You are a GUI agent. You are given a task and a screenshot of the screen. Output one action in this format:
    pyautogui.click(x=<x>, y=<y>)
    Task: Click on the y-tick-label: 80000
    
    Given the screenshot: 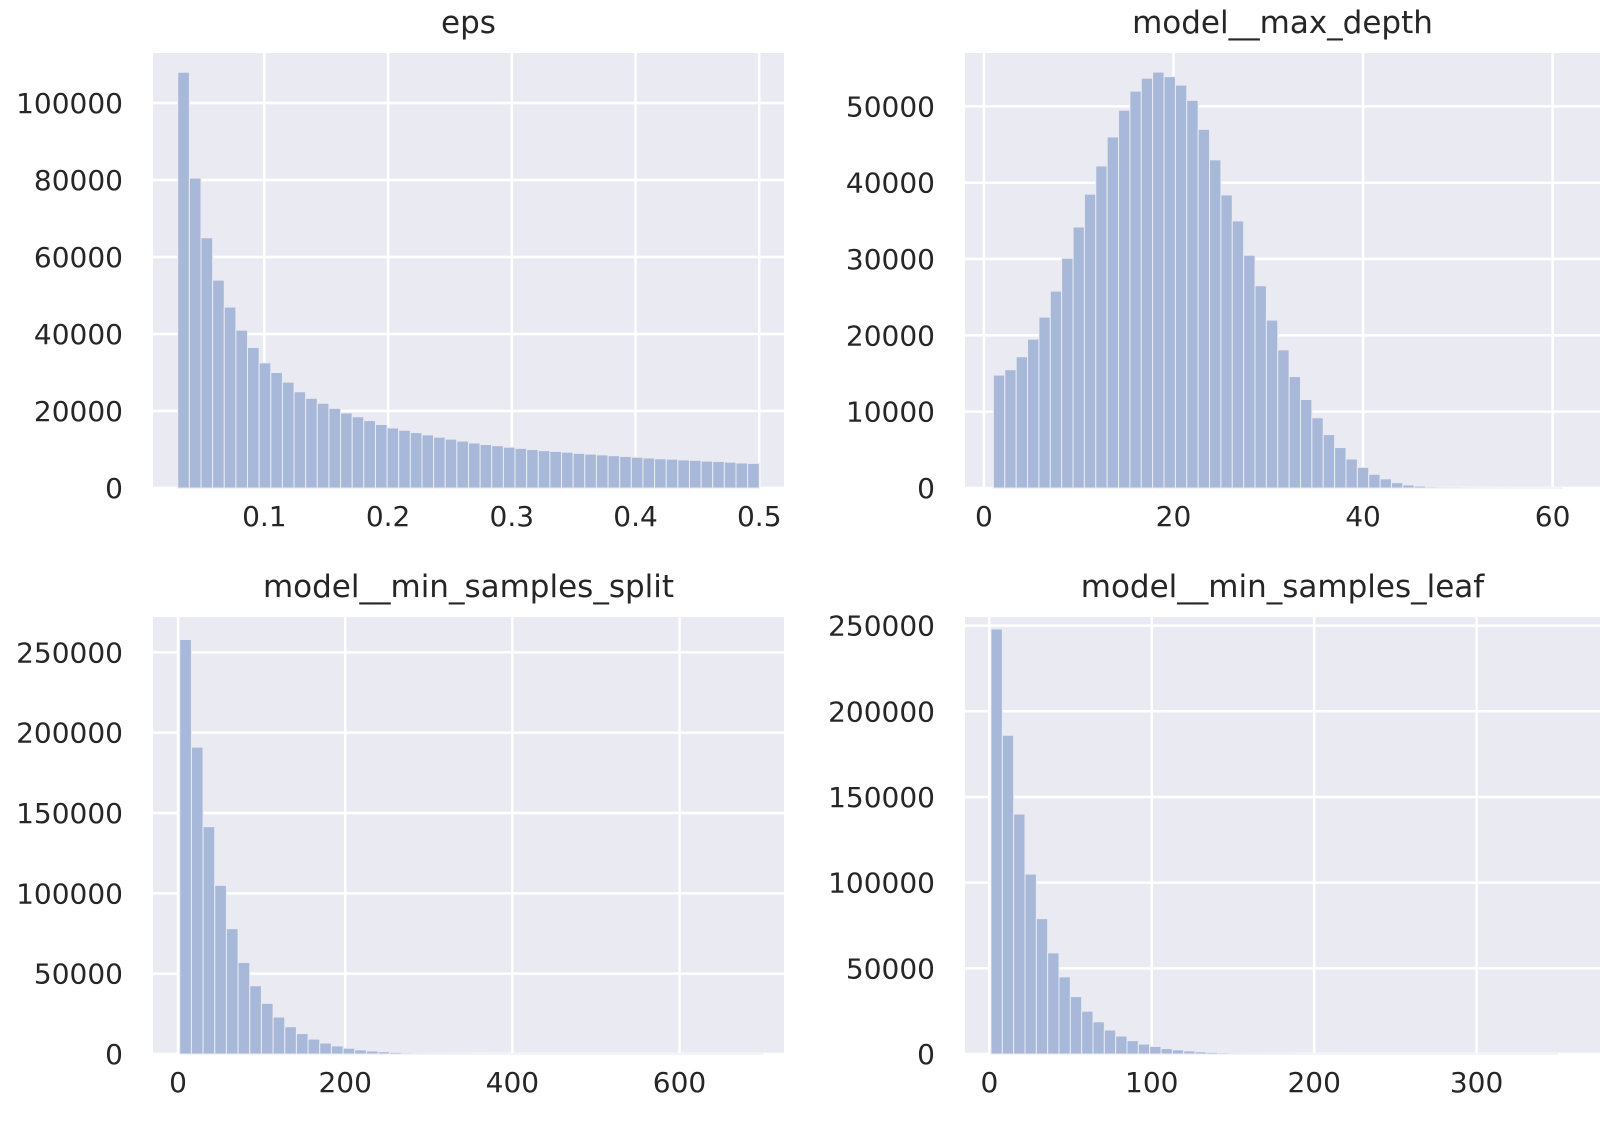 What is the action you would take?
    pyautogui.click(x=78, y=180)
    